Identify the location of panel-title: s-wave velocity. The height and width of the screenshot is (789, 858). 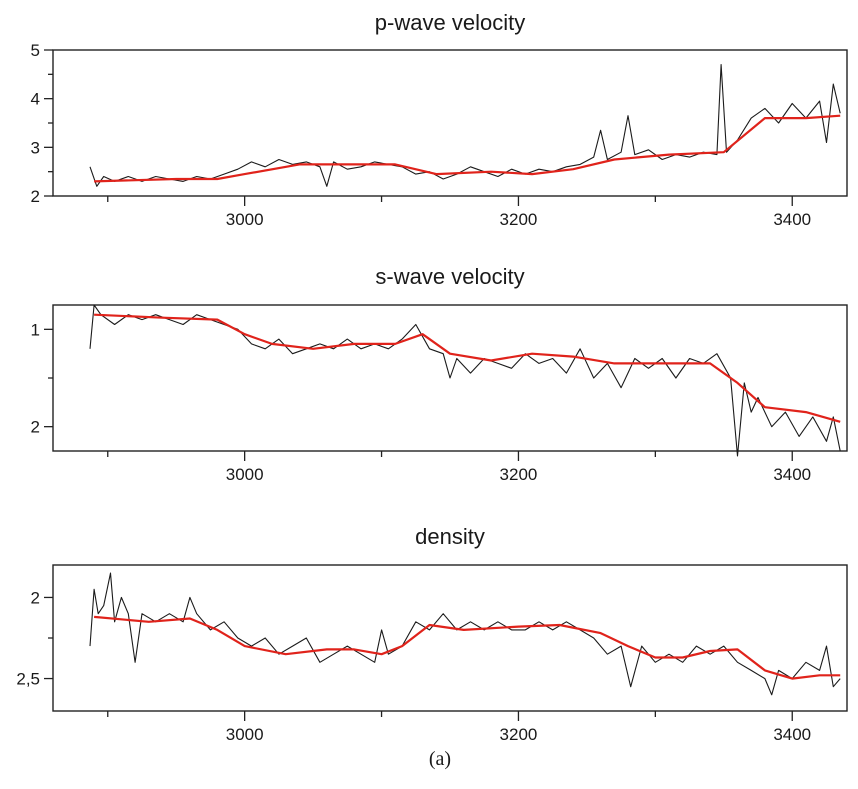
(449, 276).